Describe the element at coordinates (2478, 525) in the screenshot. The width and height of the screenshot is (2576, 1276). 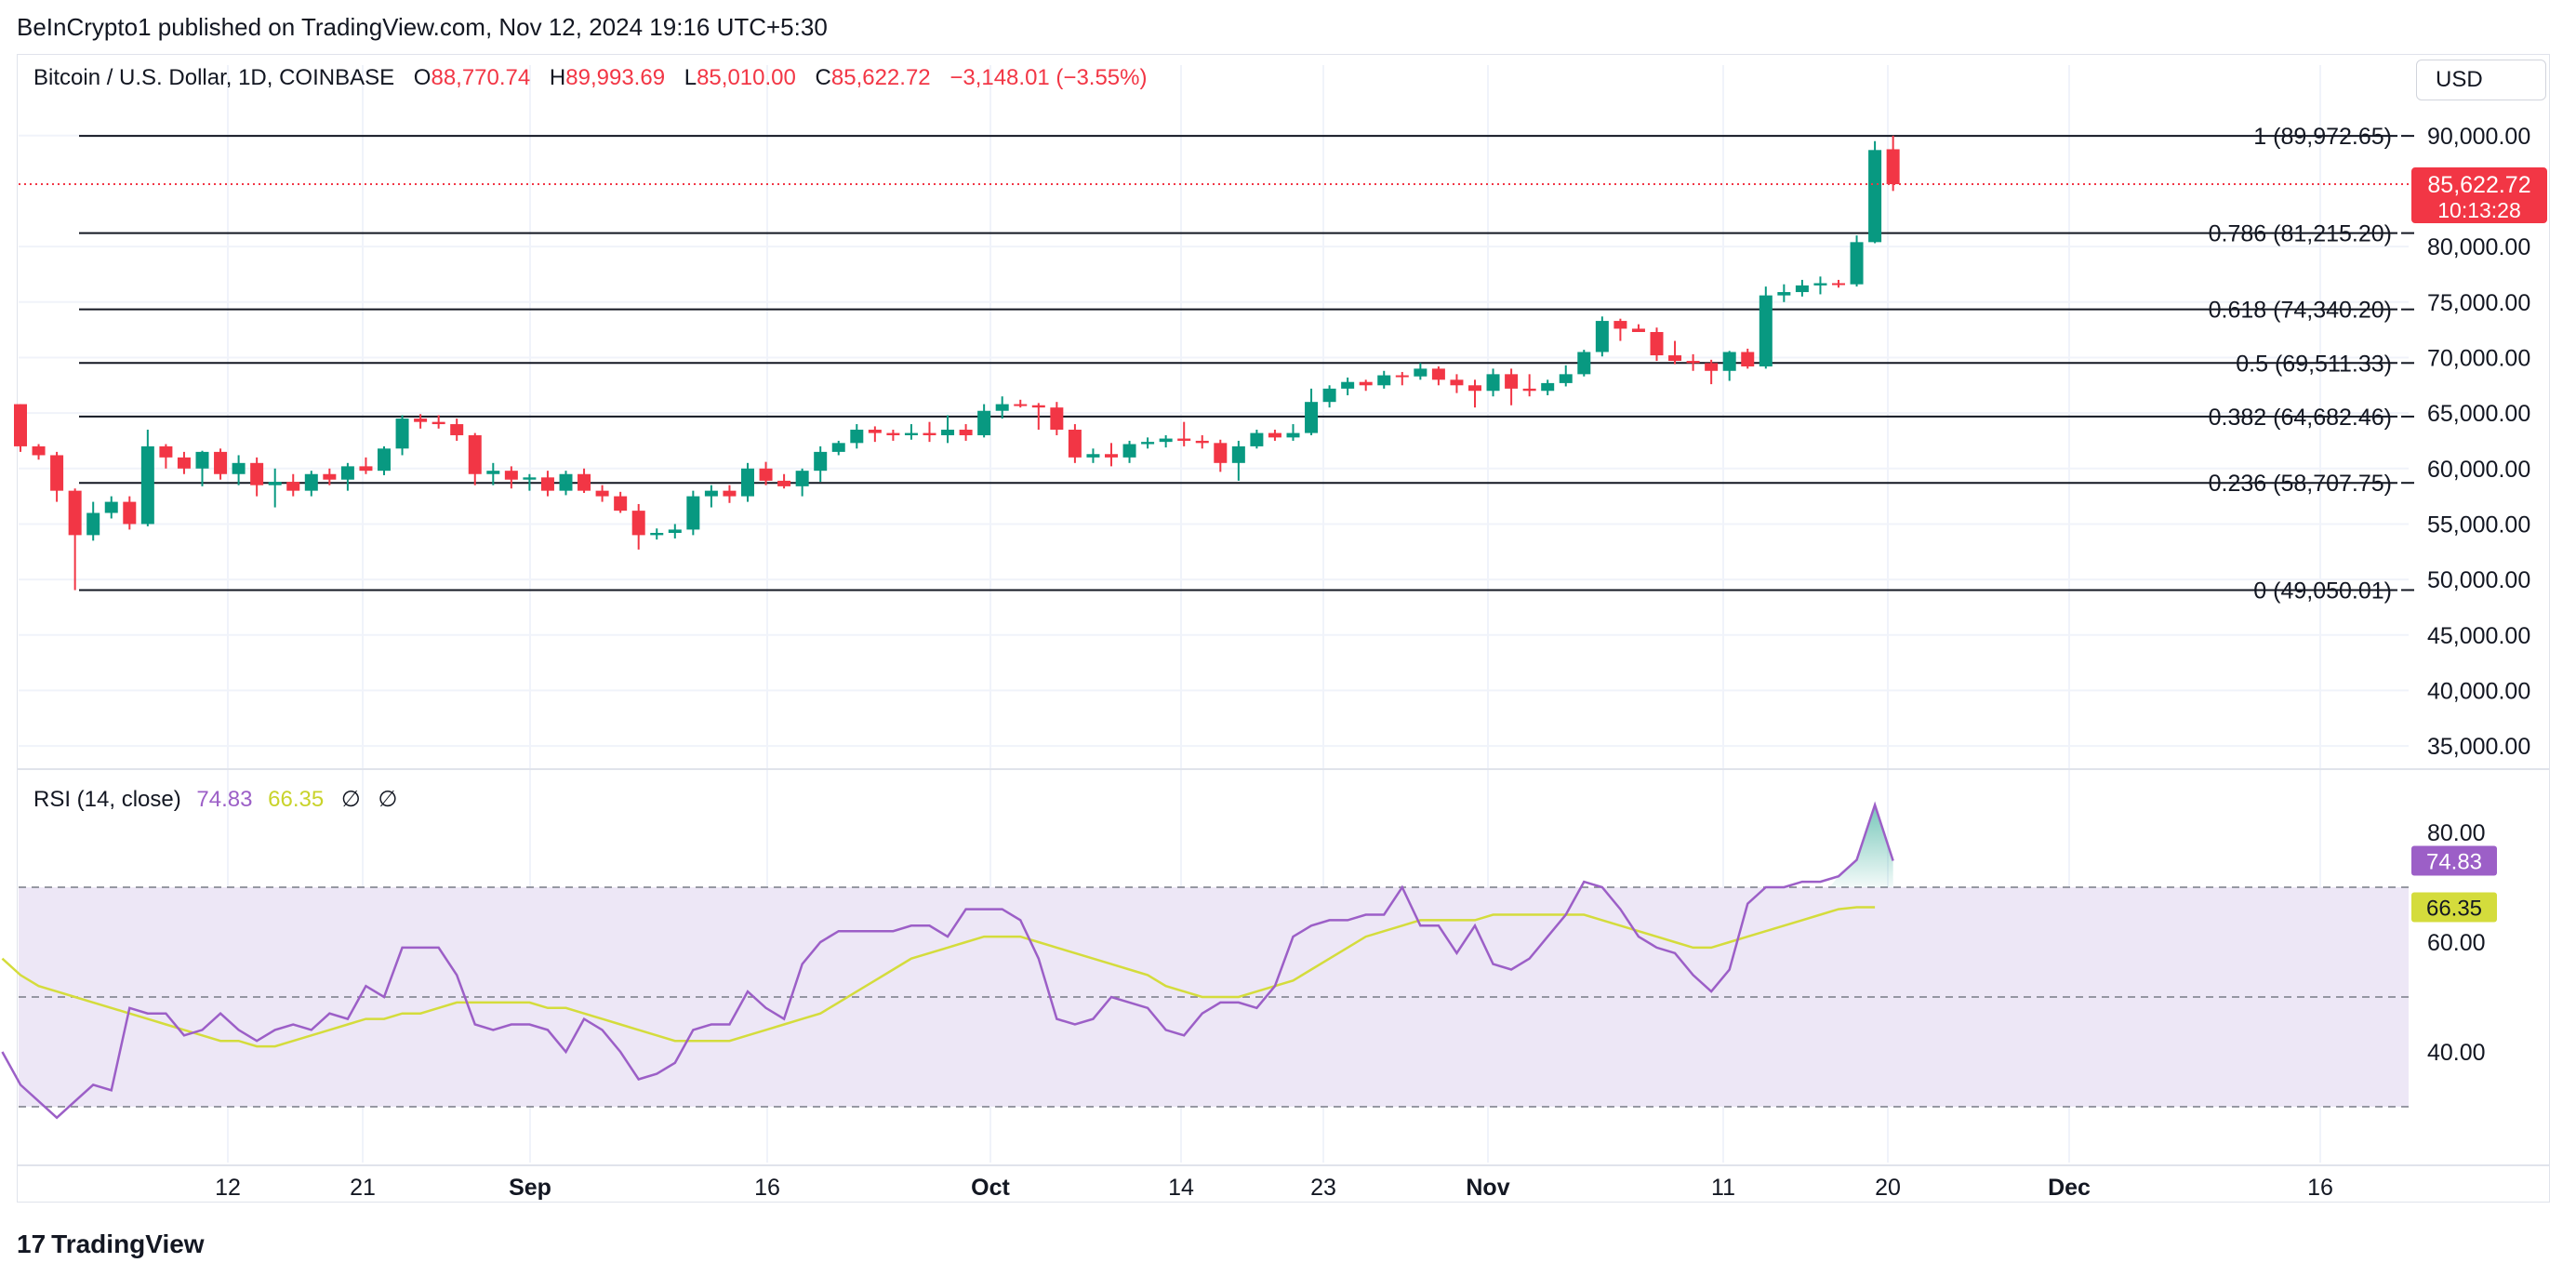
I see `price-tick-label: 55,000.00` at that location.